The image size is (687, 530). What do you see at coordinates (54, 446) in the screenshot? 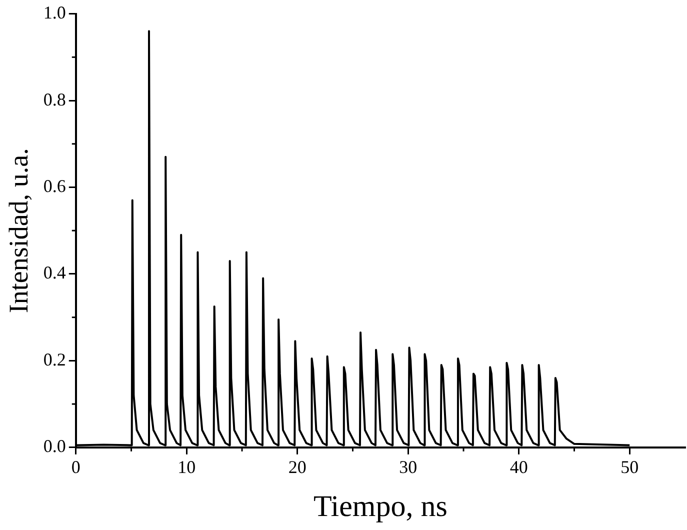
I see `y-tick-label: 0.0` at bounding box center [54, 446].